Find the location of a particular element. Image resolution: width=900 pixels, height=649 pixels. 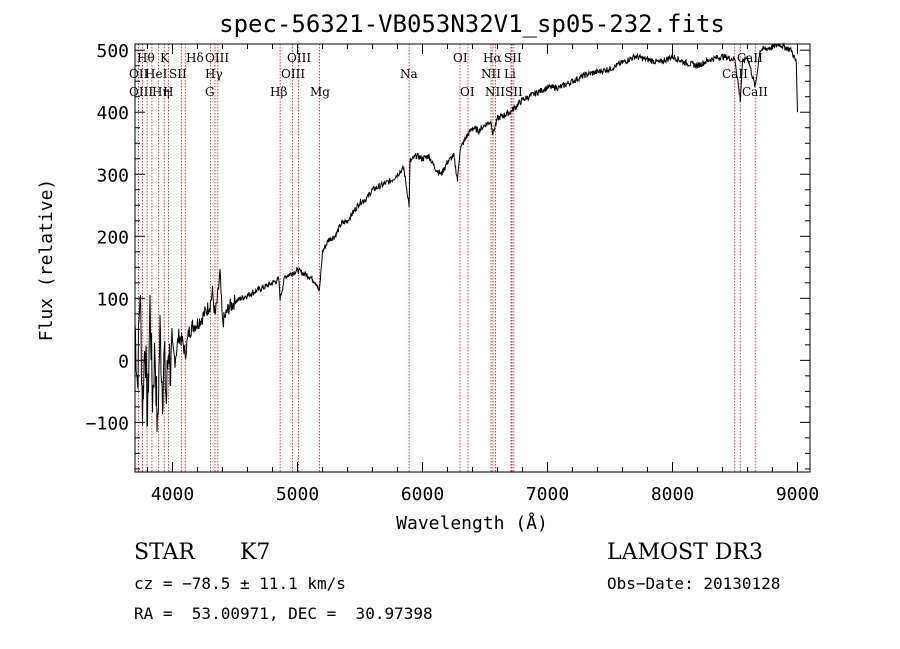

line-label-0-4: OIII is located at coordinates (299, 58).